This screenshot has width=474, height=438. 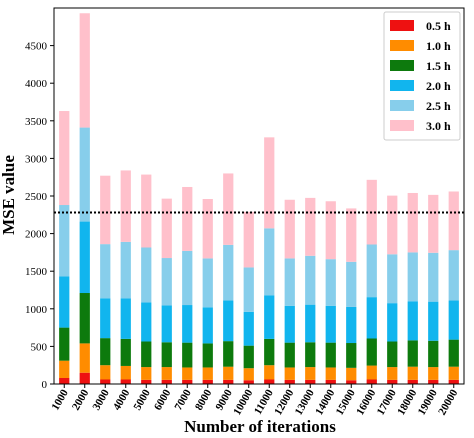 What do you see at coordinates (438, 86) in the screenshot?
I see `legend-label-3: 2.0 h` at bounding box center [438, 86].